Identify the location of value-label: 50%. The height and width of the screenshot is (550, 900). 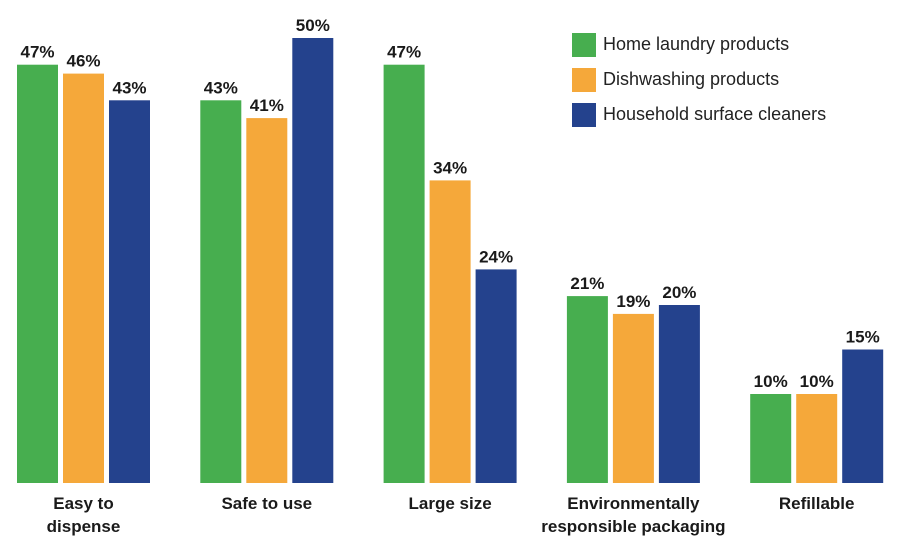
(313, 25).